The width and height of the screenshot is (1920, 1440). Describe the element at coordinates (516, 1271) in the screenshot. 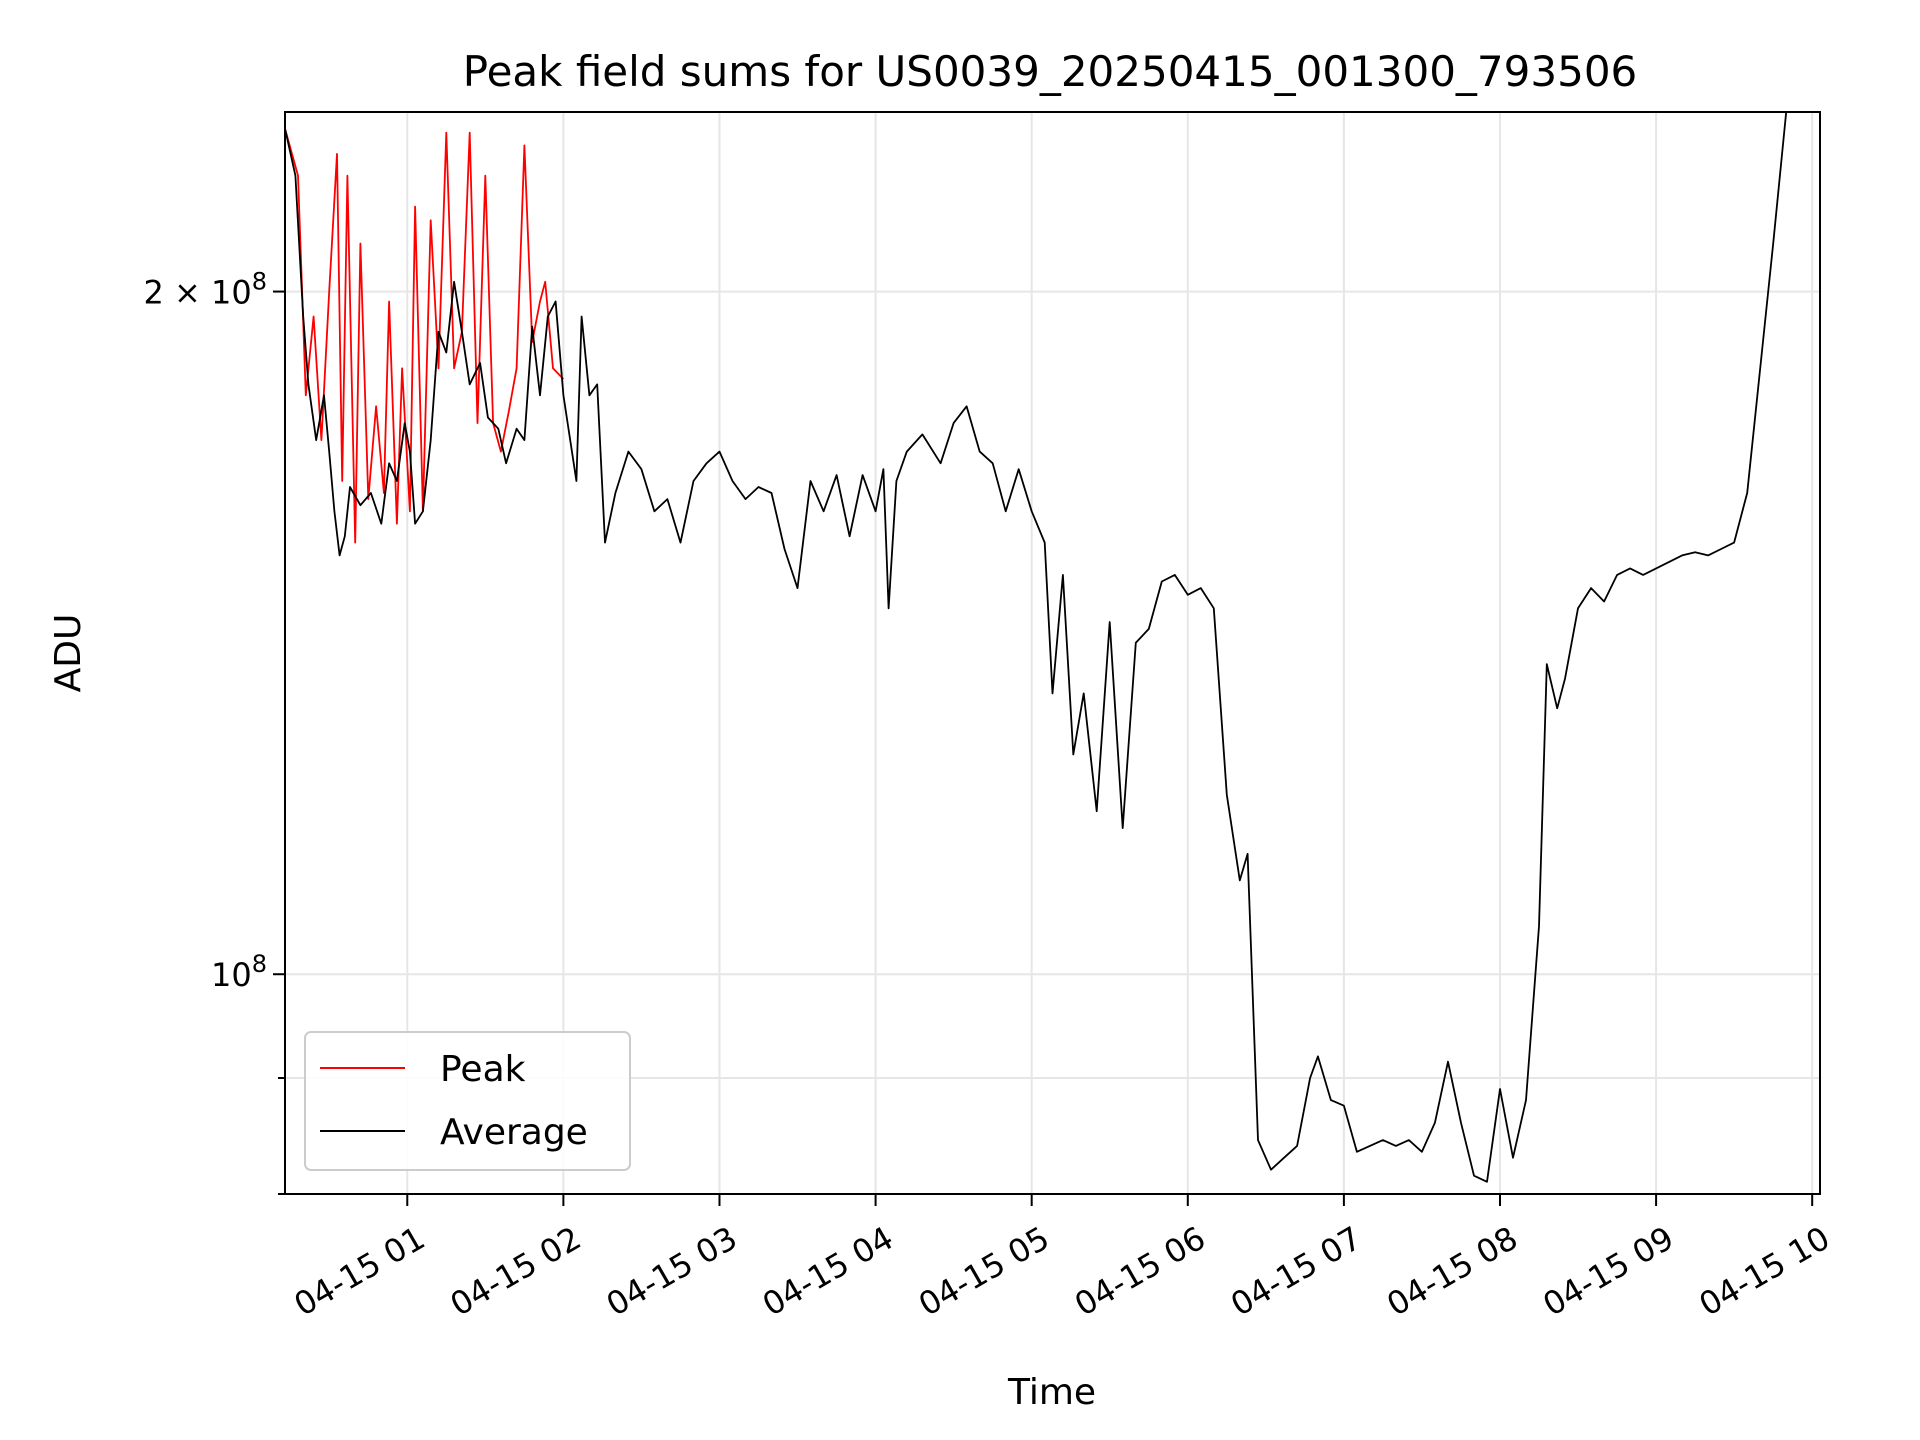

I see `x-tick-label: 04-15 02` at that location.